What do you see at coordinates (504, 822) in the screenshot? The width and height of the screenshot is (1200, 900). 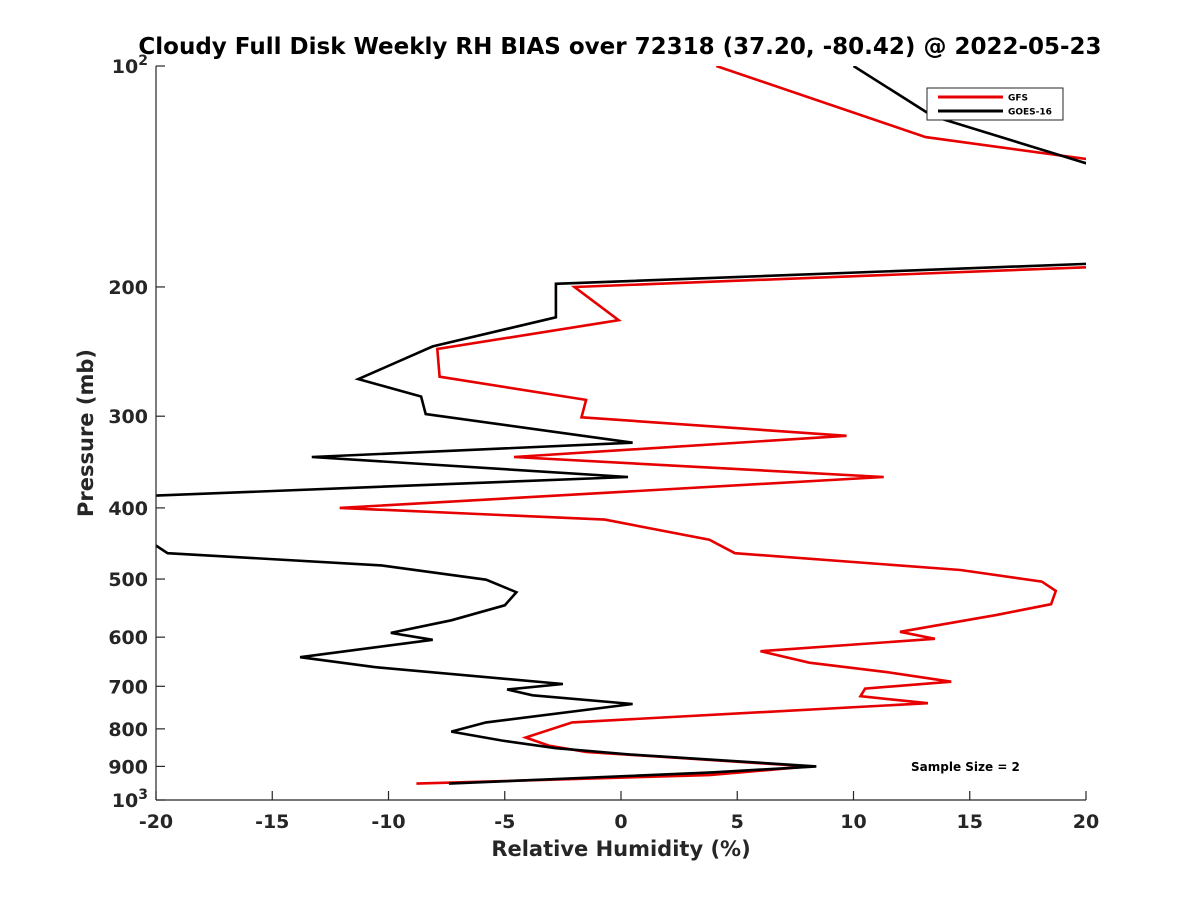 I see `x-tick-label: -5` at bounding box center [504, 822].